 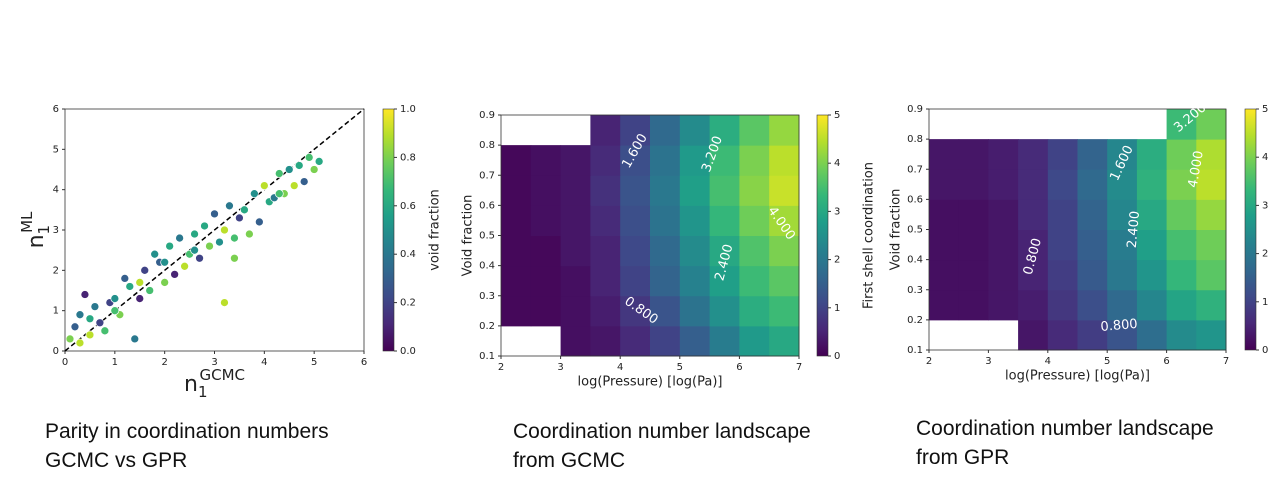 What do you see at coordinates (988, 361) in the screenshot?
I see `x-tick-label: 3` at bounding box center [988, 361].